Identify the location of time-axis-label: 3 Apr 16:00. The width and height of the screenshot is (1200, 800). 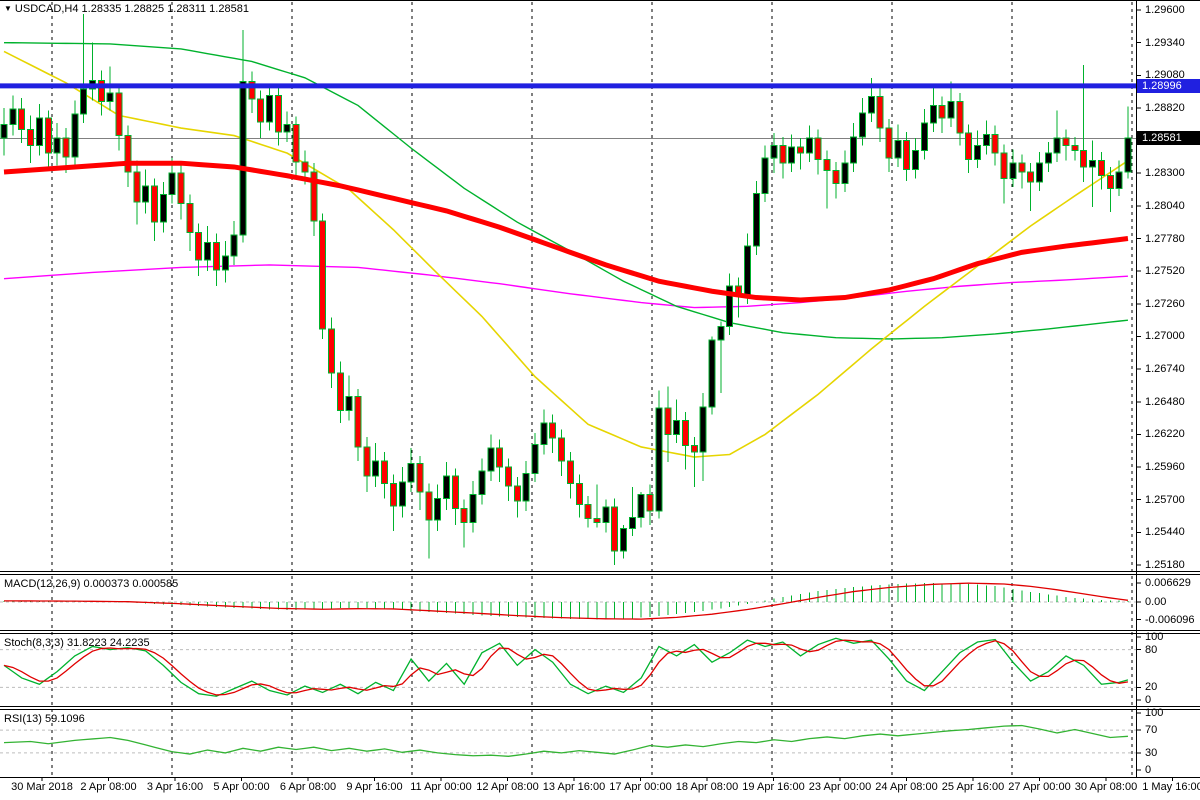
(175, 787).